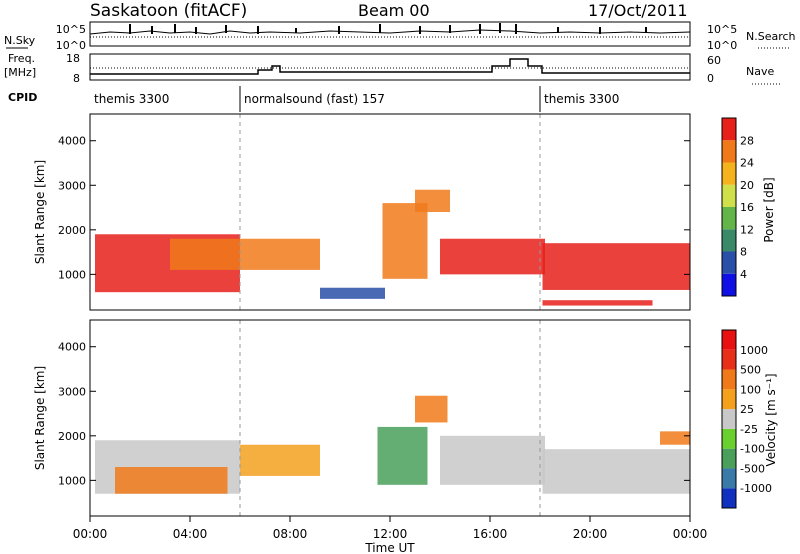 The height and width of the screenshot is (554, 800). What do you see at coordinates (390, 32) in the screenshot?
I see `nsky-trace` at bounding box center [390, 32].